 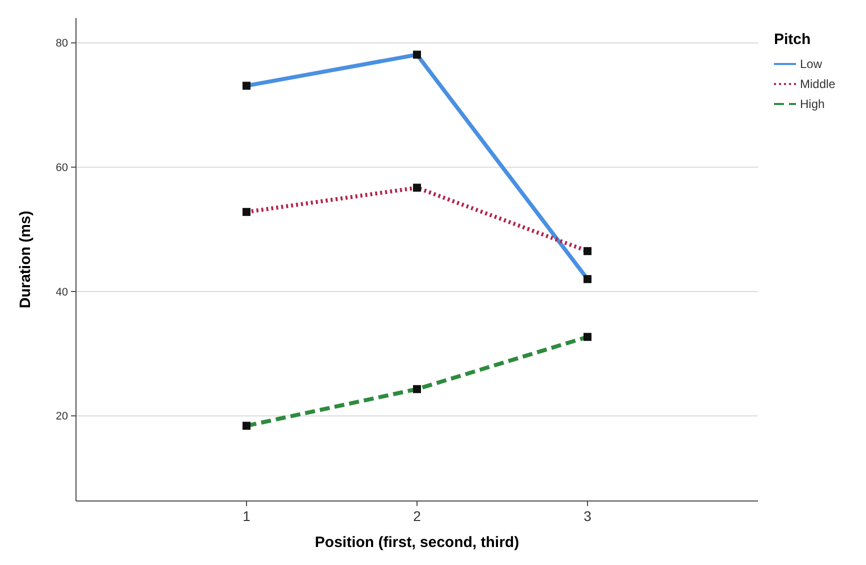 What do you see at coordinates (811, 64) in the screenshot?
I see `legend-label: Low` at bounding box center [811, 64].